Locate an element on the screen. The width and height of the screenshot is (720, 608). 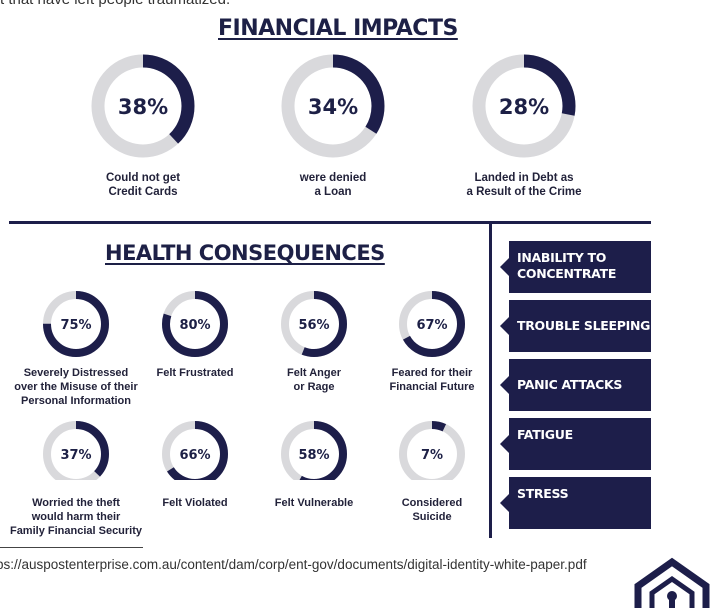
symptom-tag-trouble-sleeping: TROUBLE SLEEPING is located at coordinates (575, 326).